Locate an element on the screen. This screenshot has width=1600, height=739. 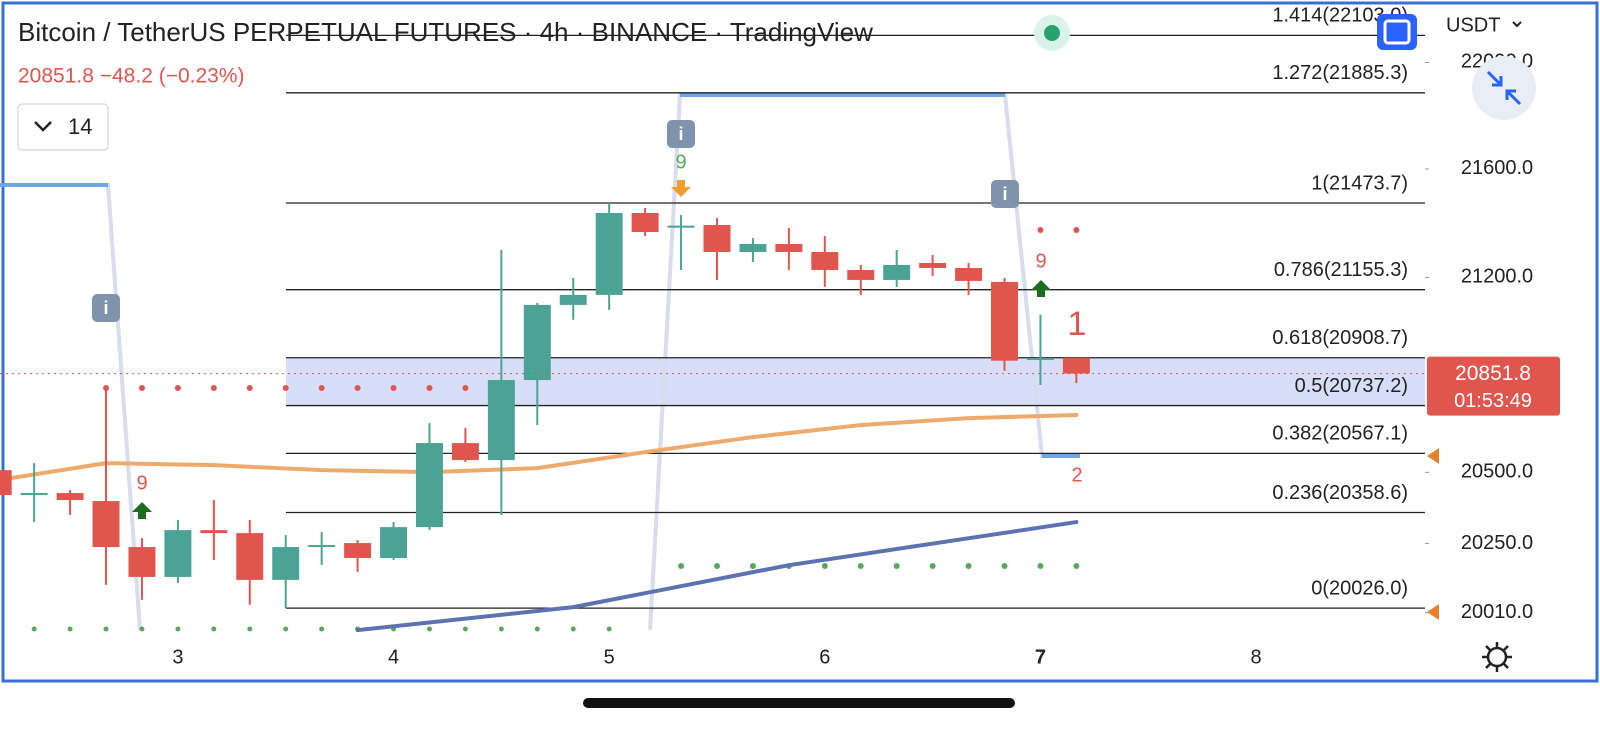
fib-label: 0.618(20908.7) is located at coordinates (1340, 338).